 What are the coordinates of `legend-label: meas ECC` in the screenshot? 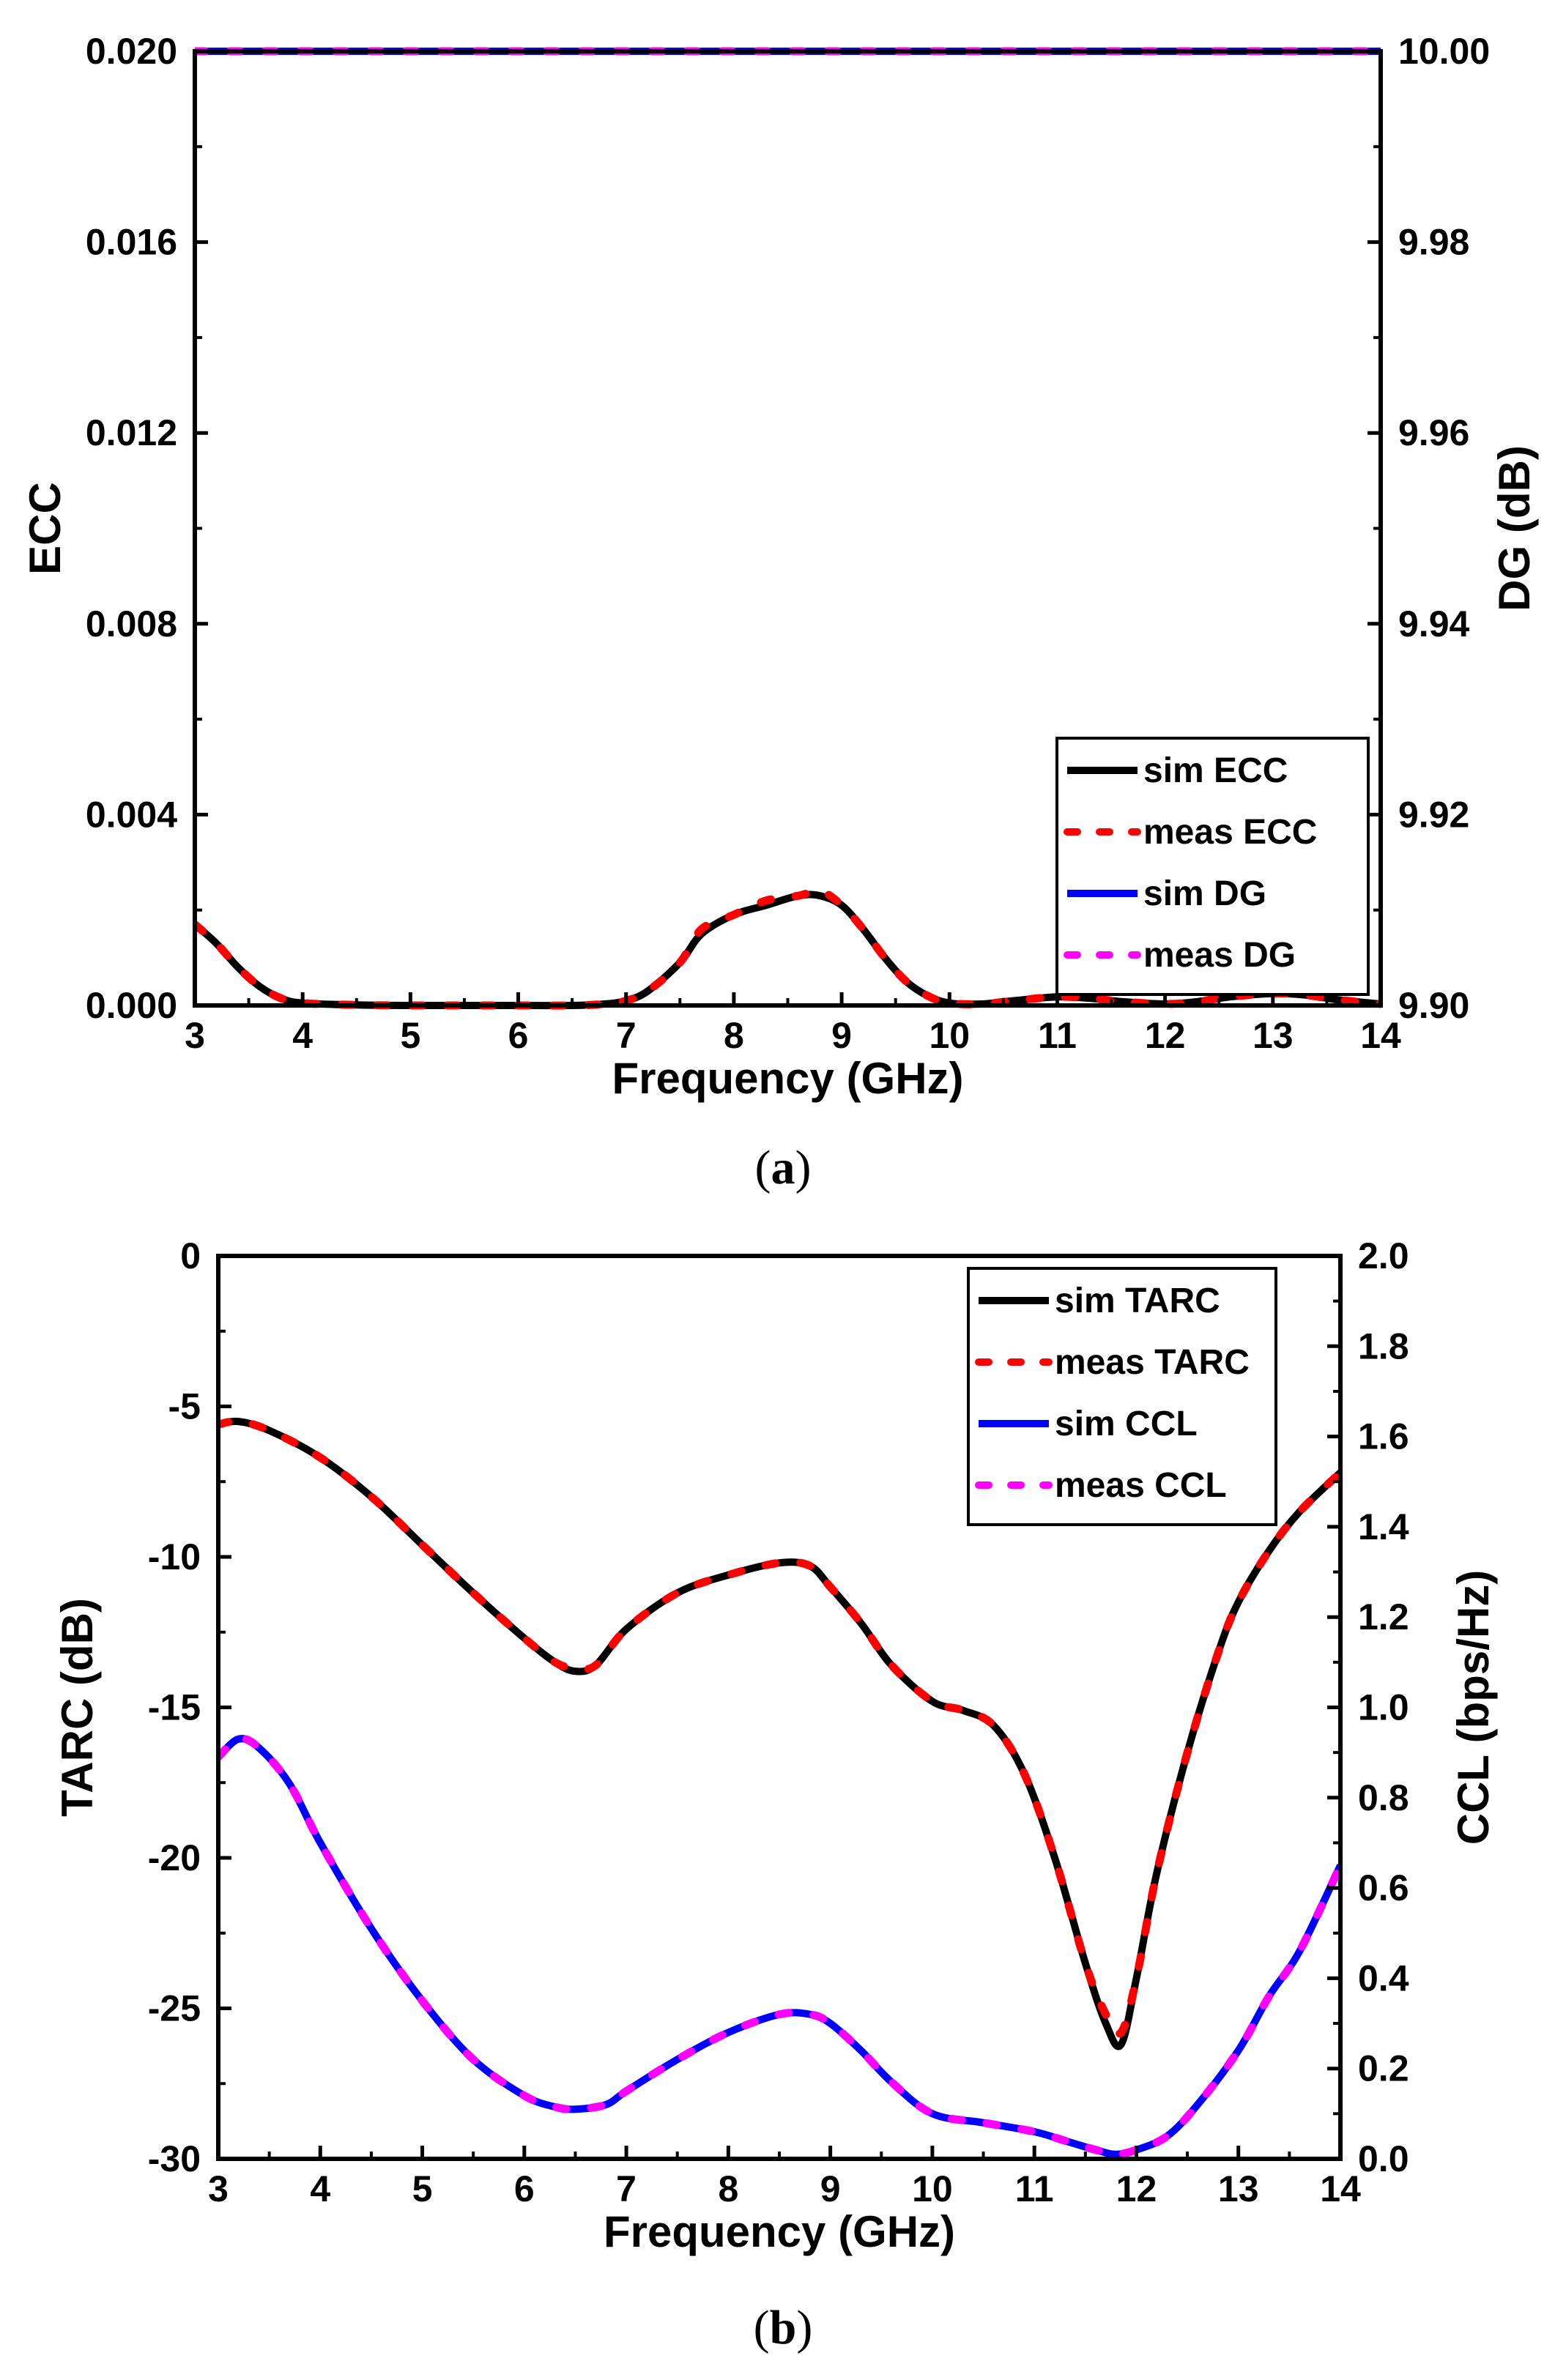 It's located at (1230, 832).